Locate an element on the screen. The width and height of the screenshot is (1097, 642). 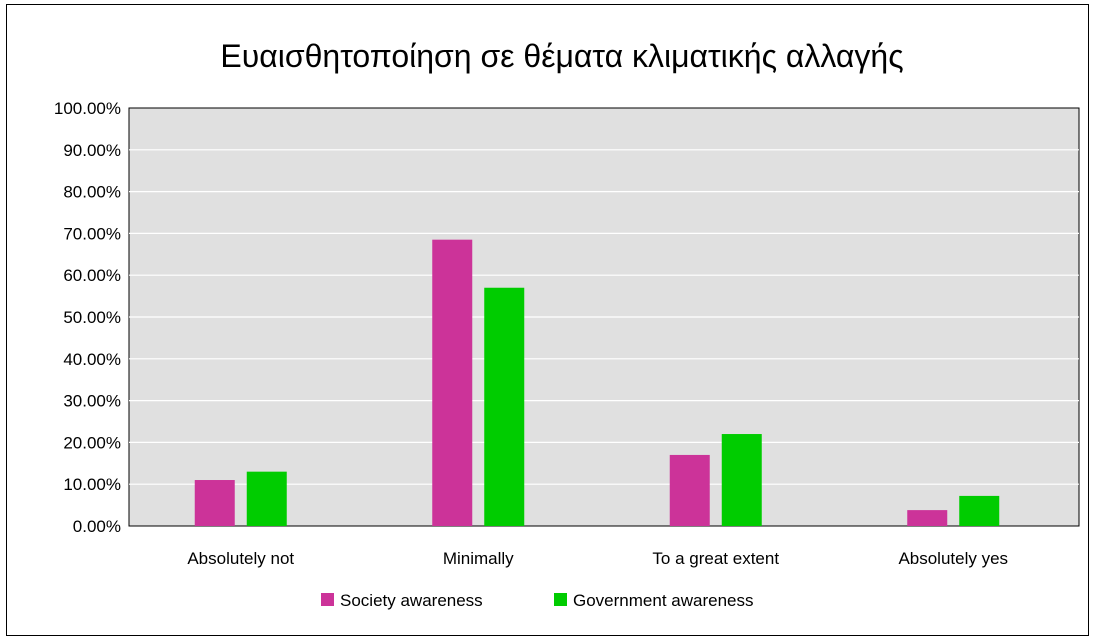
y-tick-label: 60.00% is located at coordinates (92, 275).